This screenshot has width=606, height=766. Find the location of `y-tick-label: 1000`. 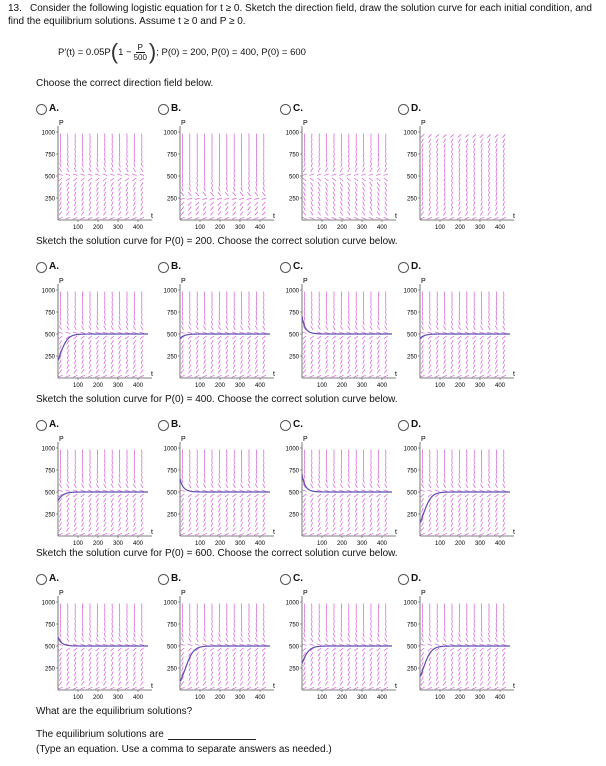

y-tick-label: 1000 is located at coordinates (49, 291).